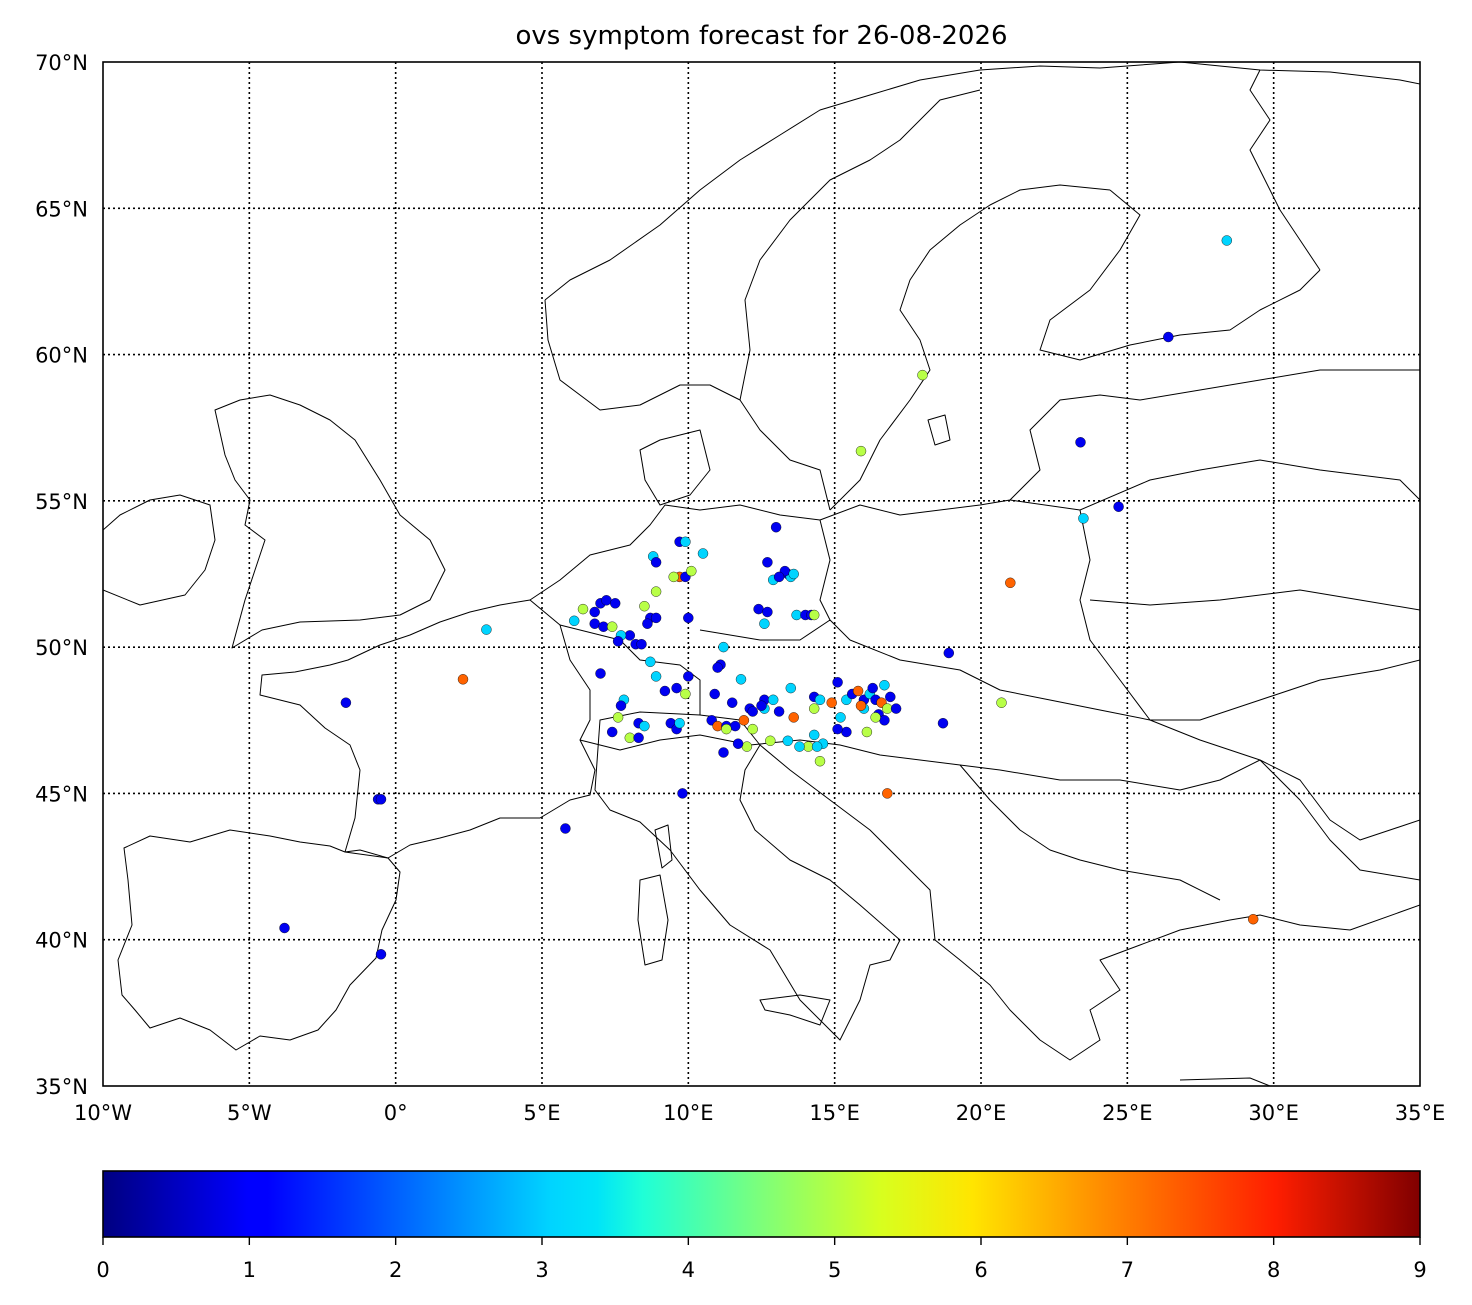  I want to click on balkans-coast, so click(1089, 902).